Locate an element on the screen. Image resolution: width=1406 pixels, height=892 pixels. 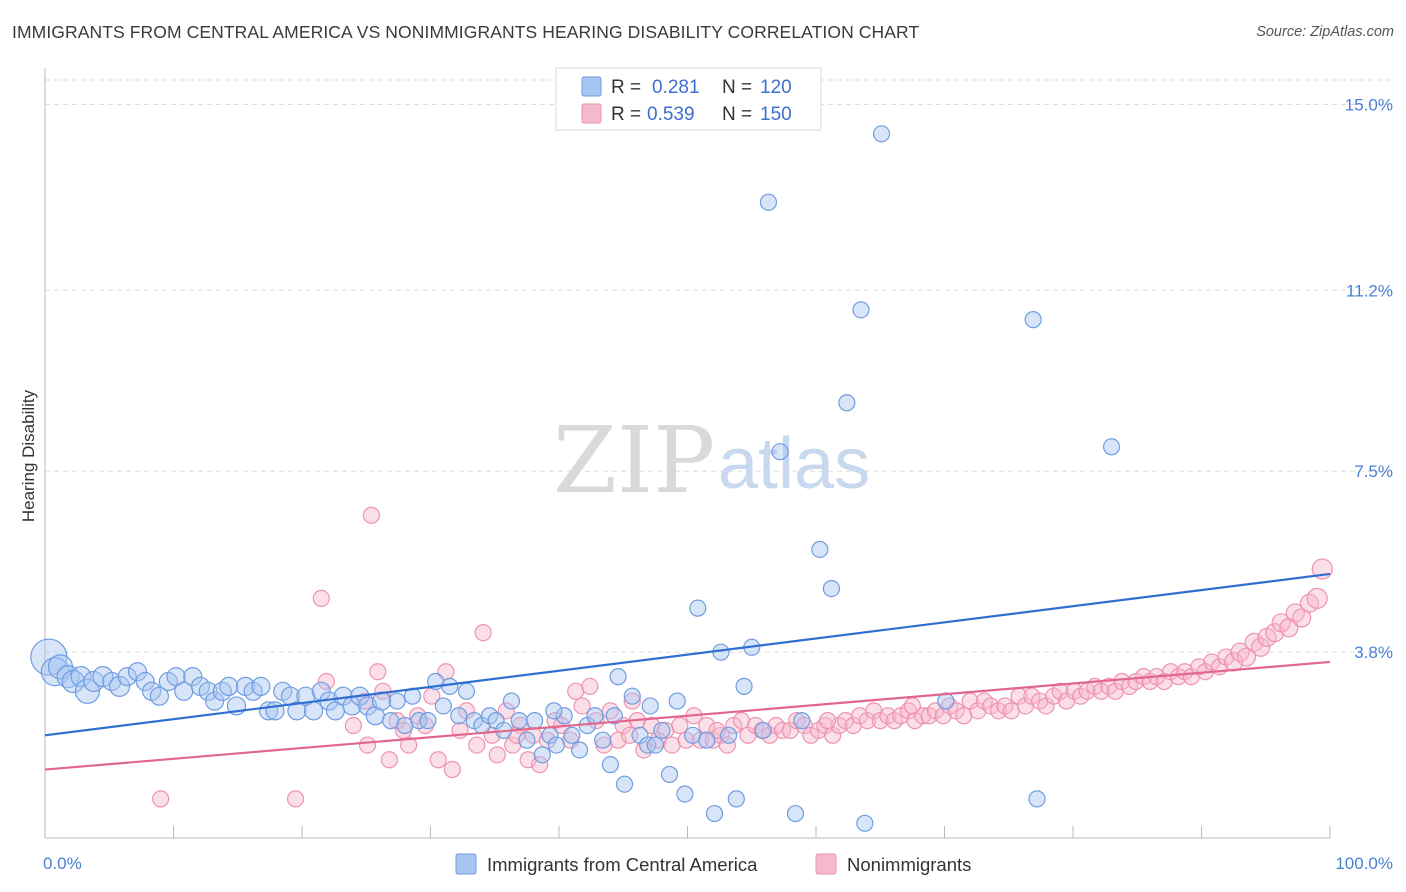
y-tick-label: 15.0% is located at coordinates (1369, 104).